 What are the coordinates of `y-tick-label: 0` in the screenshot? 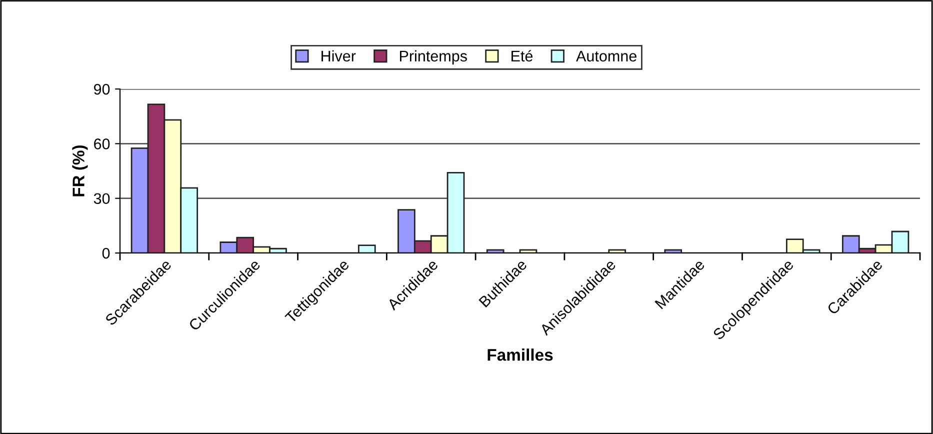 It's located at (106, 253).